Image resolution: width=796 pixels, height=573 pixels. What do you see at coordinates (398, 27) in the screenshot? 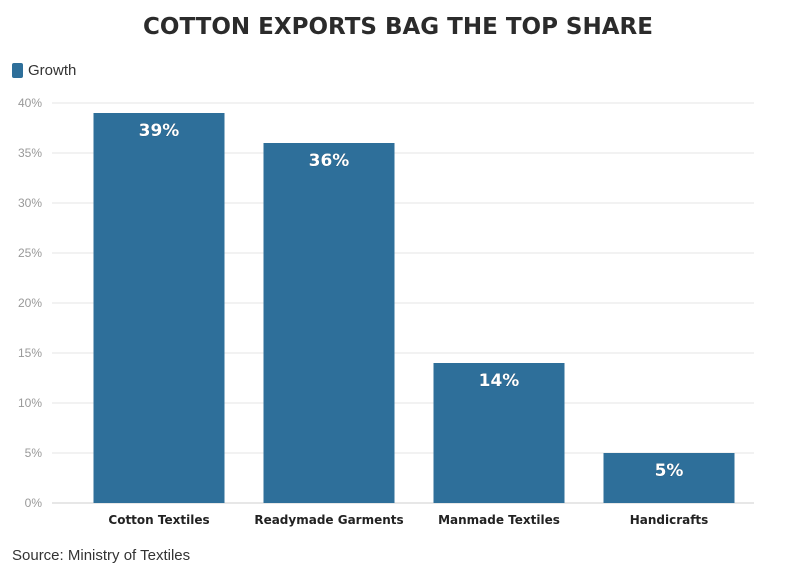
I see `chart-title: COTTON EXPORTS BAG THE TOP SHARE` at bounding box center [398, 27].